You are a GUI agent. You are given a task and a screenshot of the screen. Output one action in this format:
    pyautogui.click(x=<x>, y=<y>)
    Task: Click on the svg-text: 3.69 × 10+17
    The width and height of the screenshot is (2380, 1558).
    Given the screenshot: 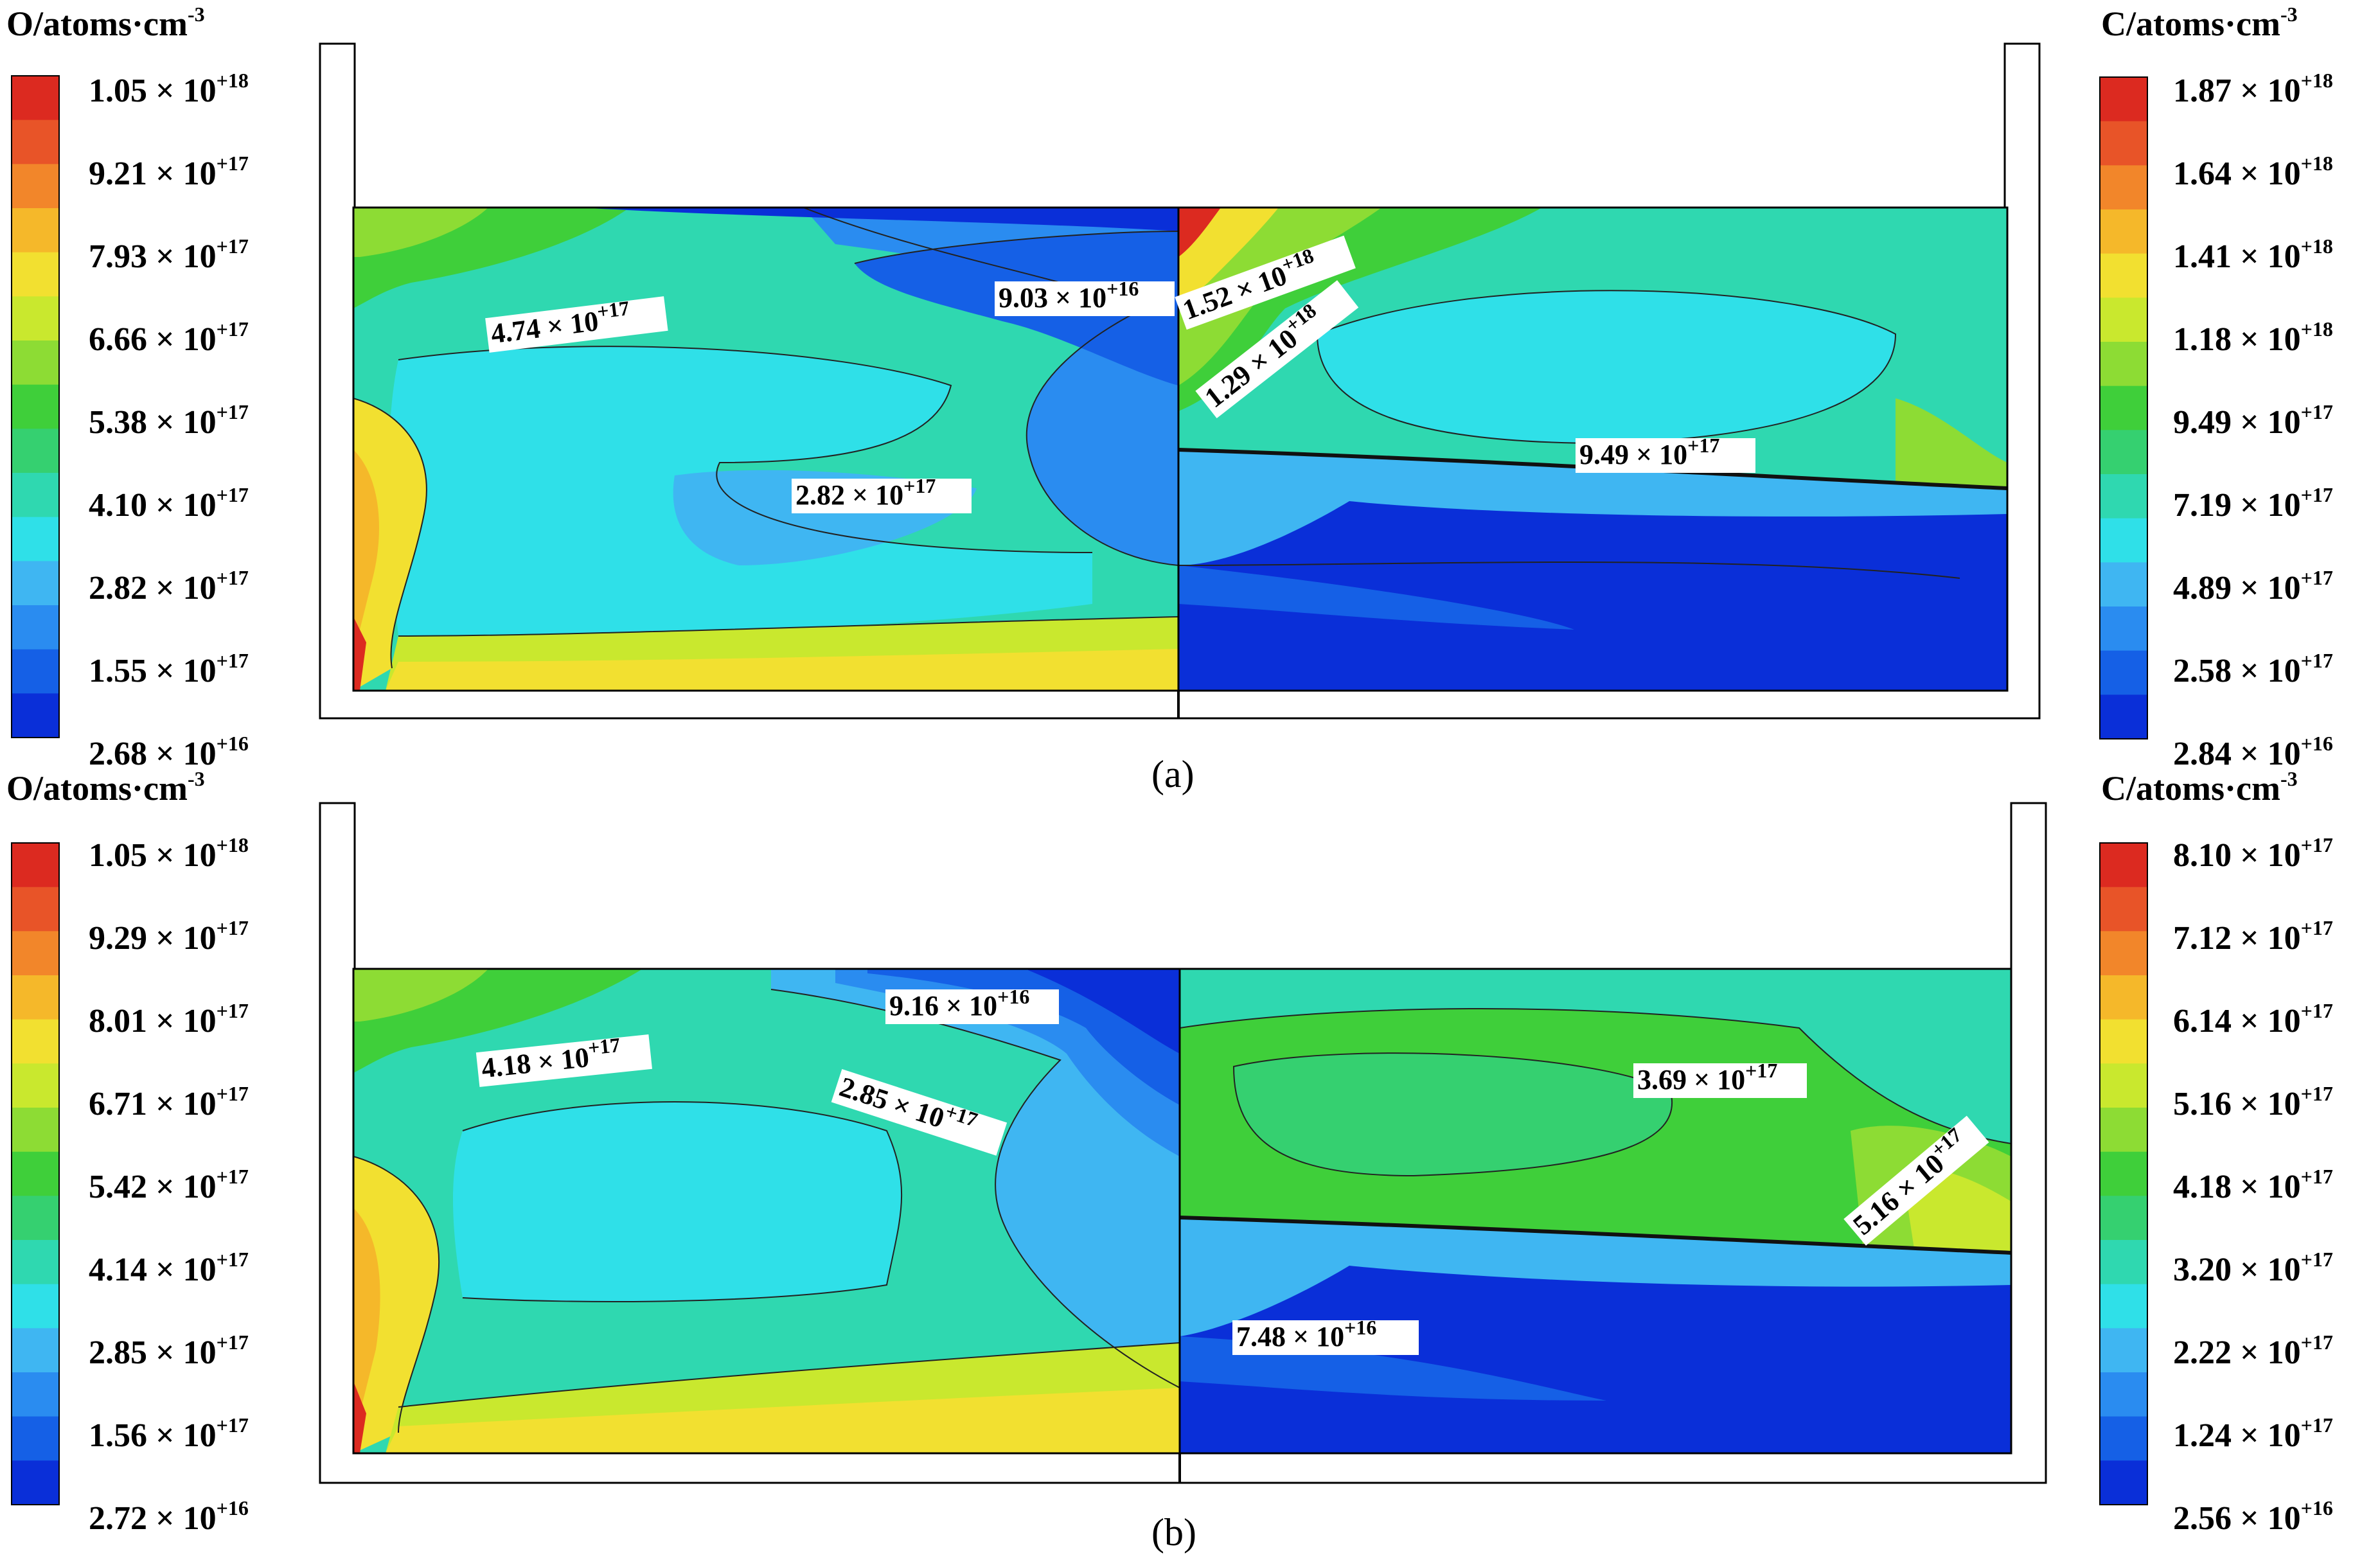 What is the action you would take?
    pyautogui.click(x=1707, y=1077)
    